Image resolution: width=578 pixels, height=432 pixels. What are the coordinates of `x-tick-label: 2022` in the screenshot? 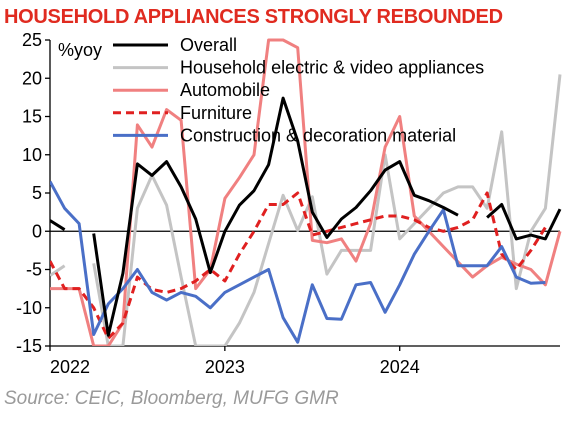 It's located at (70, 367).